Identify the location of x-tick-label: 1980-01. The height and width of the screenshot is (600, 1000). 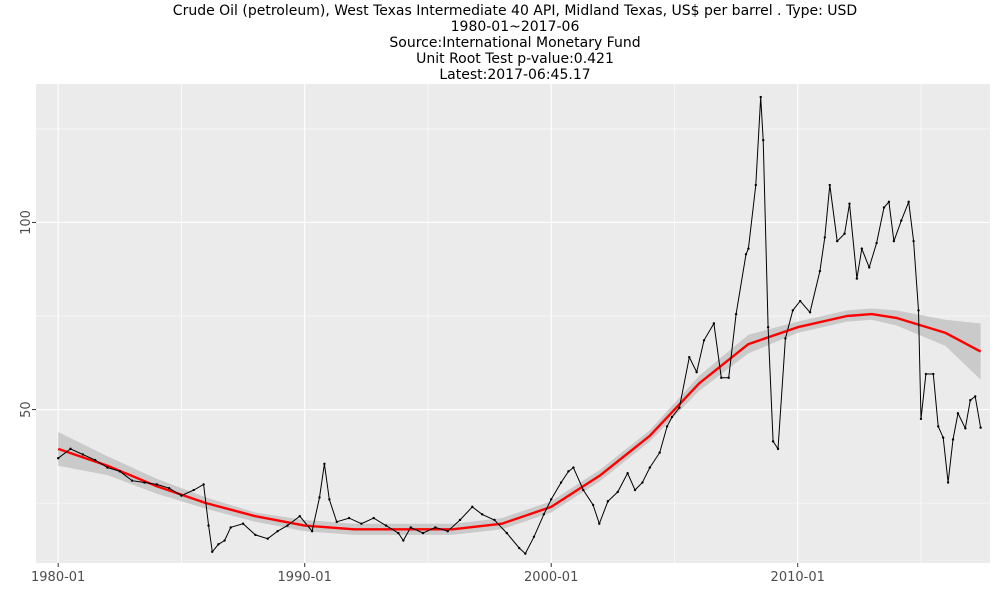
(58, 577).